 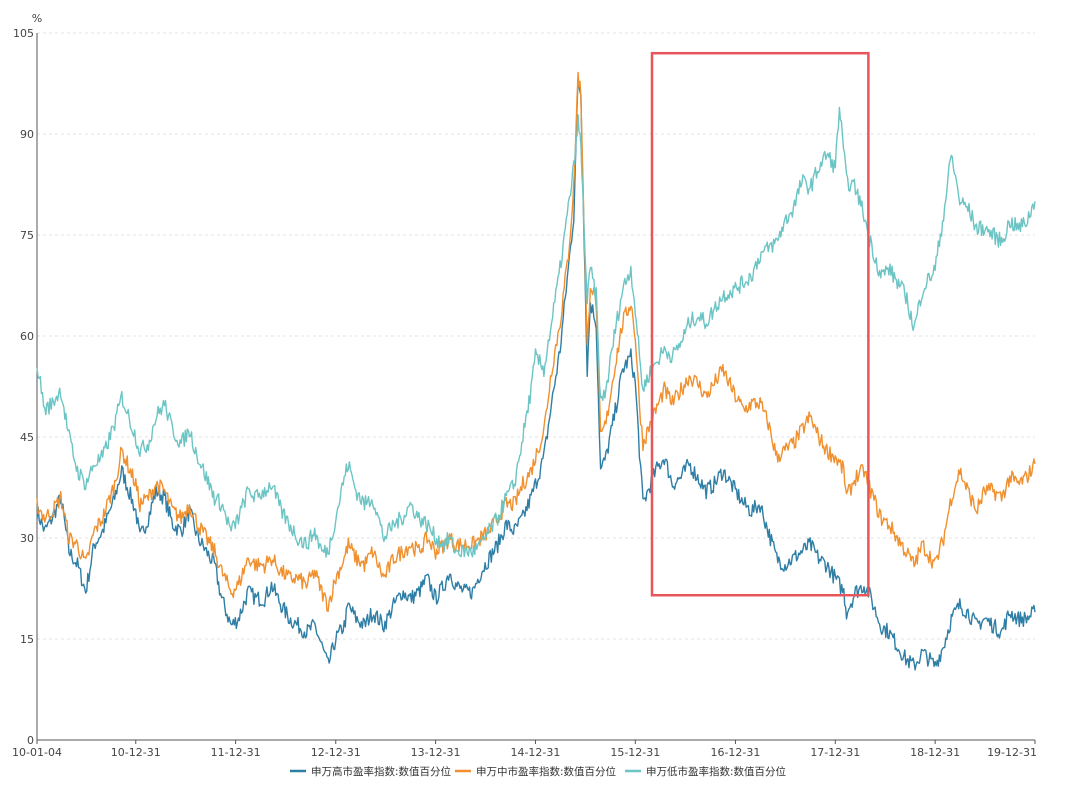 I want to click on x-tick-label: 18-12-31, so click(x=935, y=752).